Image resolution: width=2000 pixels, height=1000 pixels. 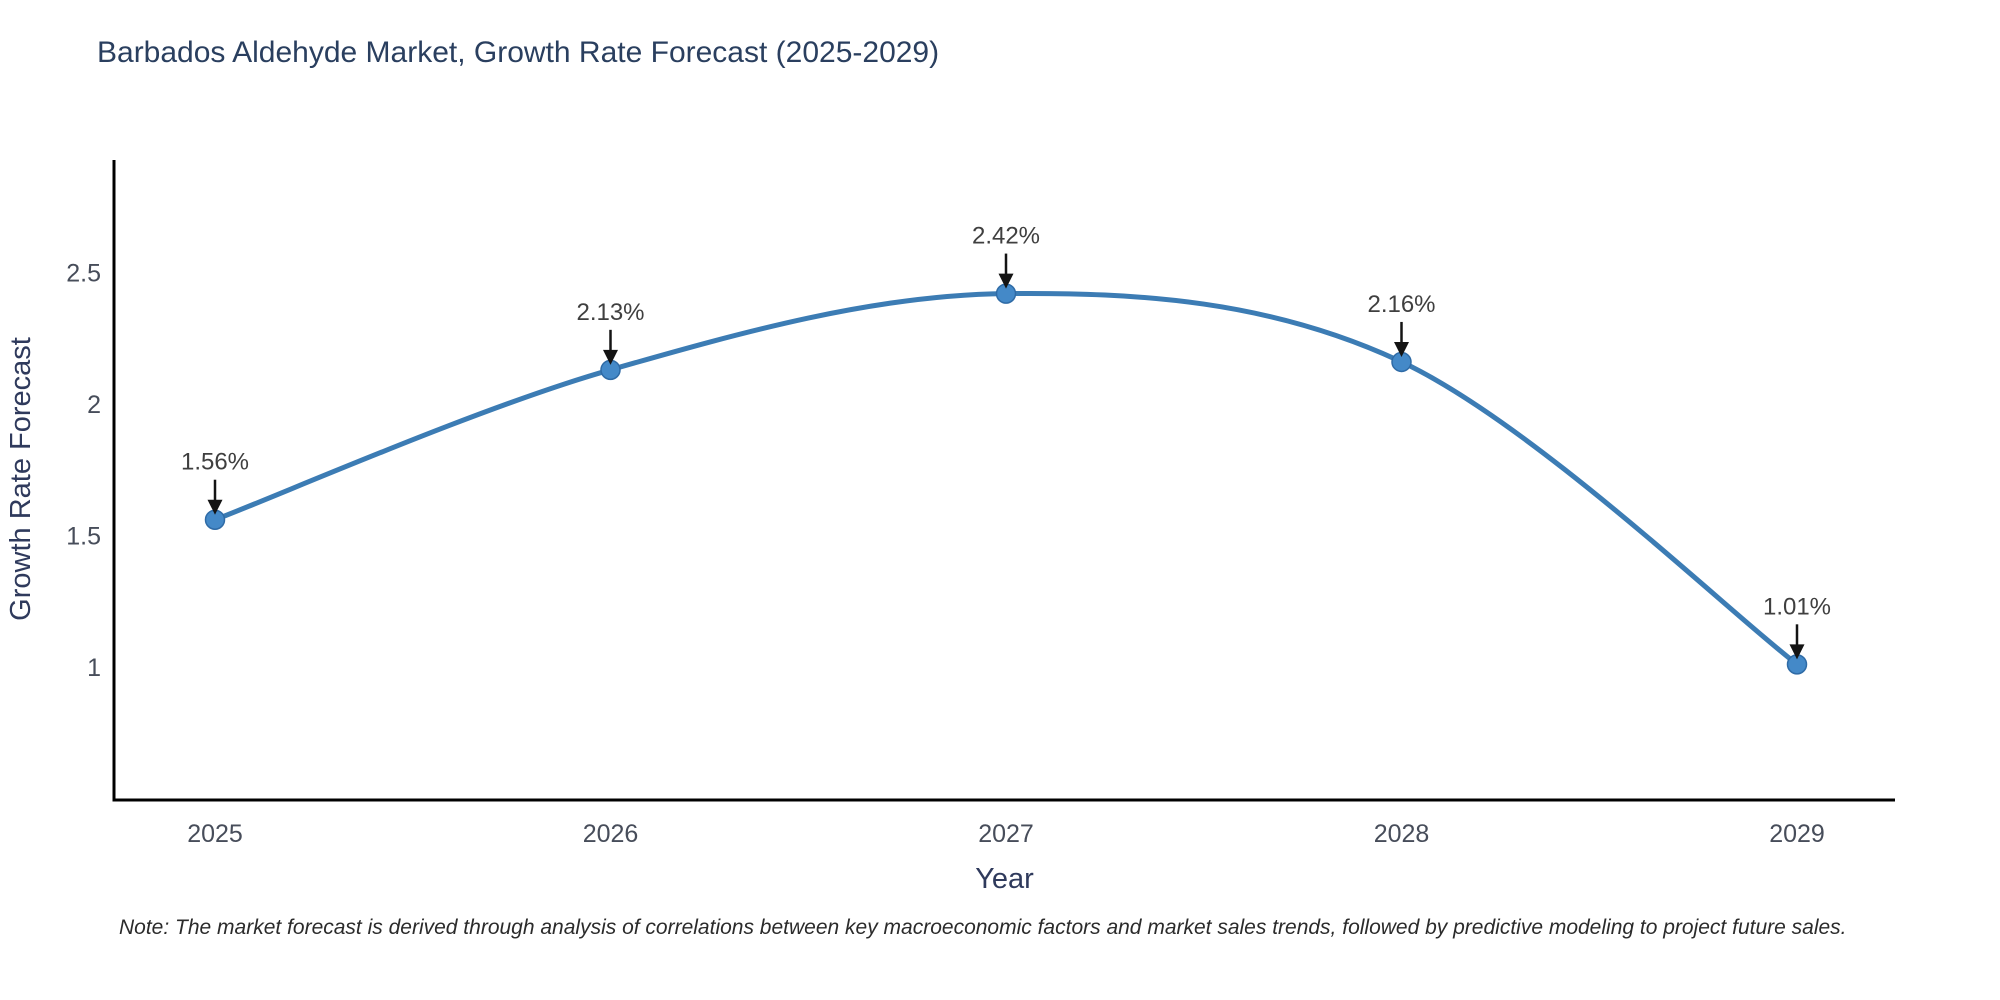 What do you see at coordinates (215, 834) in the screenshot?
I see `x-tick-label: 2025` at bounding box center [215, 834].